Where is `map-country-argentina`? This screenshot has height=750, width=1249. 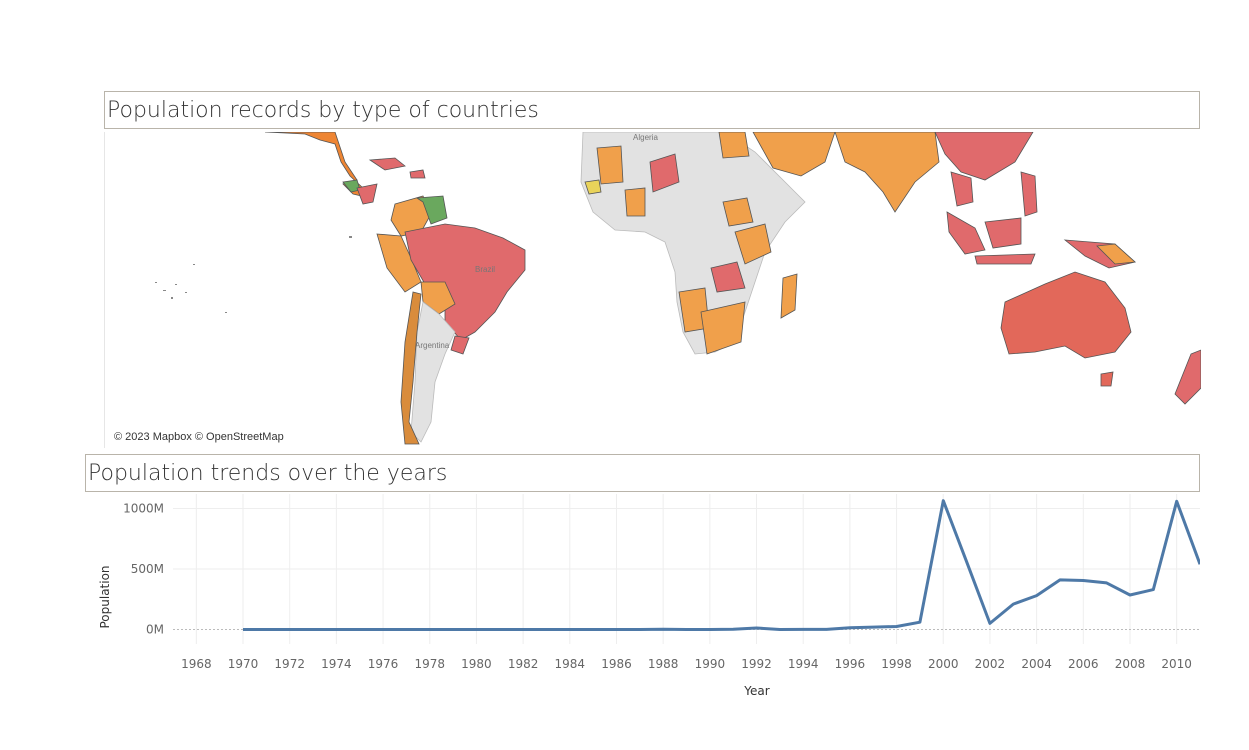
map-country-argentina is located at coordinates (433, 372).